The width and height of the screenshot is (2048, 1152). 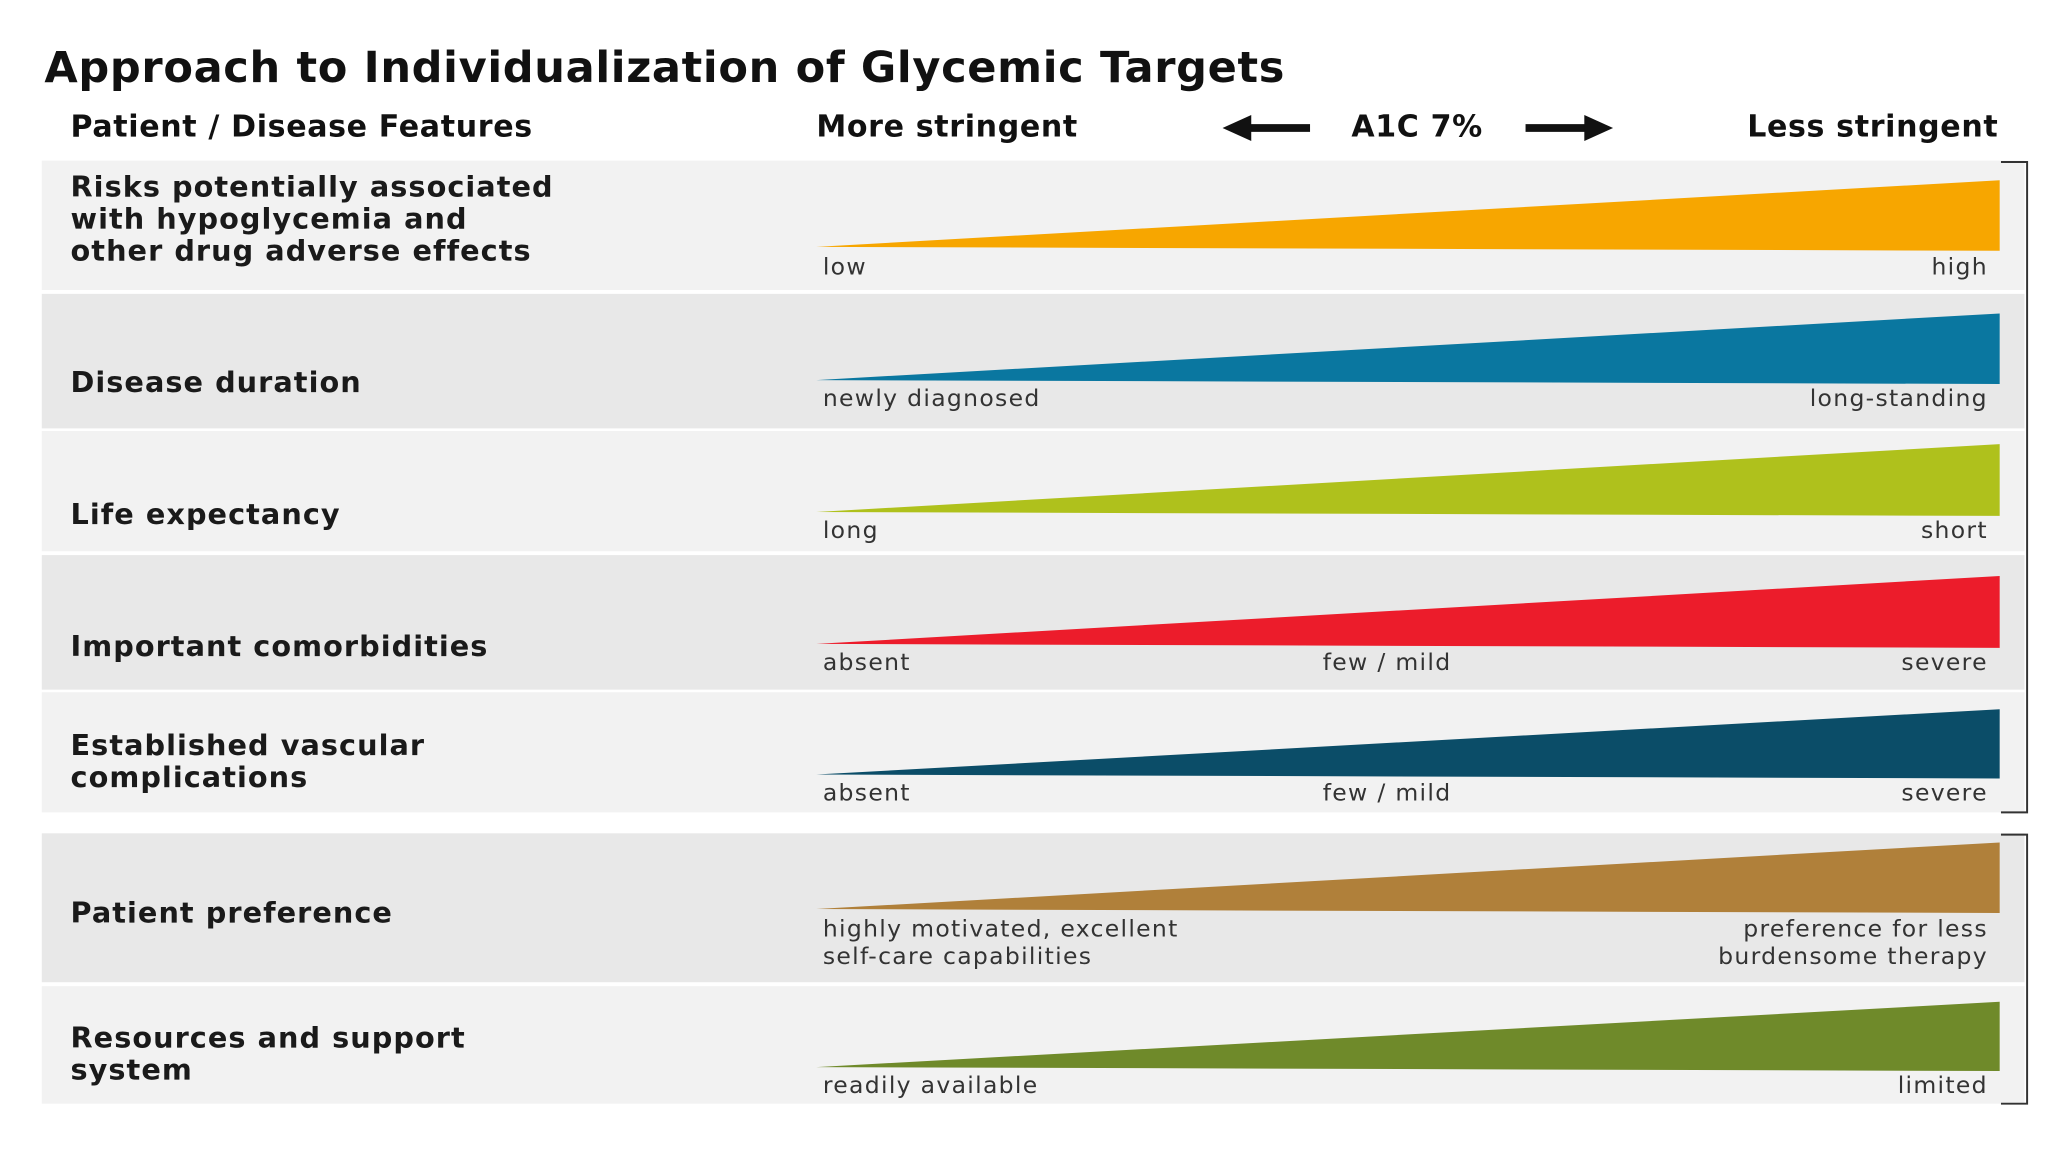 I want to click on row-label: Disease duration, so click(x=216, y=382).